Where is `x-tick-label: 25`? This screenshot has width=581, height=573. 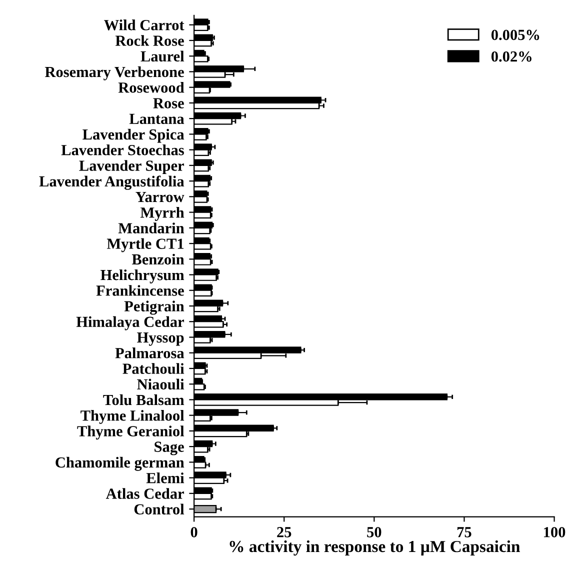
x-tick-label: 25 is located at coordinates (284, 532).